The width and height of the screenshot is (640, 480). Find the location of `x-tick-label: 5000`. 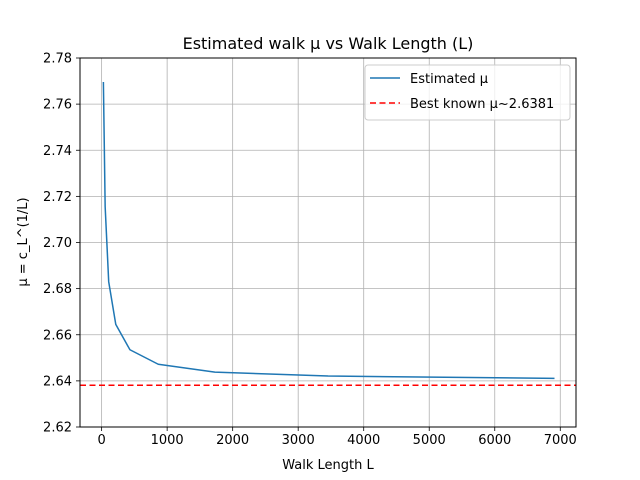

x-tick-label: 5000 is located at coordinates (429, 440).